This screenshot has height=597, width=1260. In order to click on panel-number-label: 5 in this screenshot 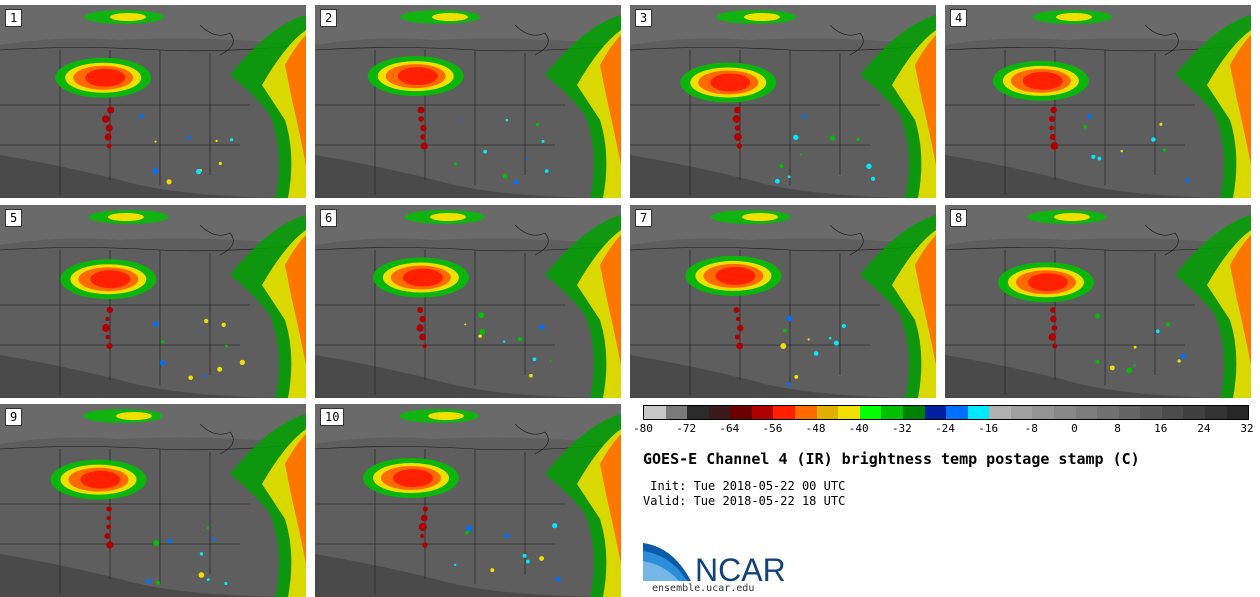, I will do `click(14, 218)`.